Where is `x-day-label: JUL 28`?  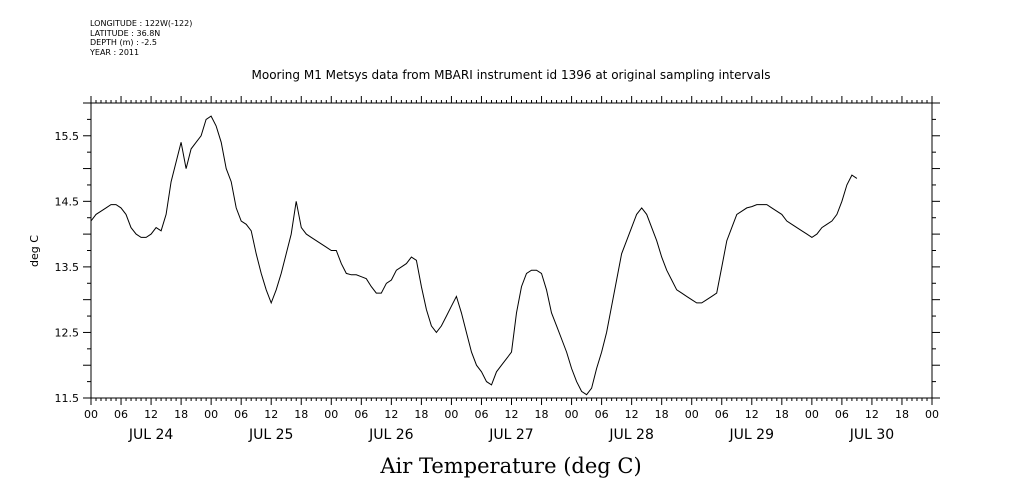
x-day-label: JUL 28 is located at coordinates (630, 435).